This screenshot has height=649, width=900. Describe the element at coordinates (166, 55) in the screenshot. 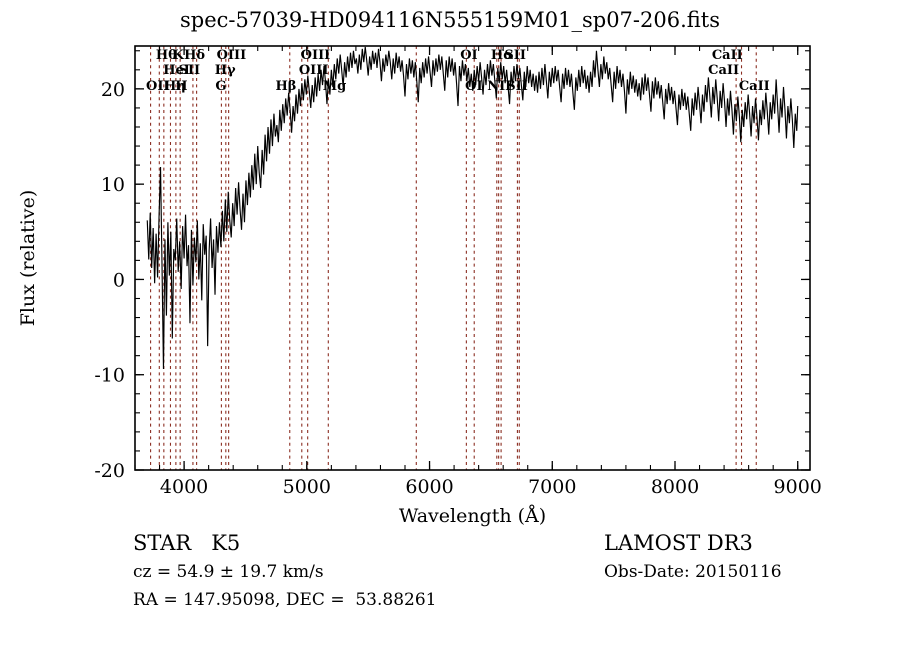

I see `spectral-line-label: Hθ` at that location.